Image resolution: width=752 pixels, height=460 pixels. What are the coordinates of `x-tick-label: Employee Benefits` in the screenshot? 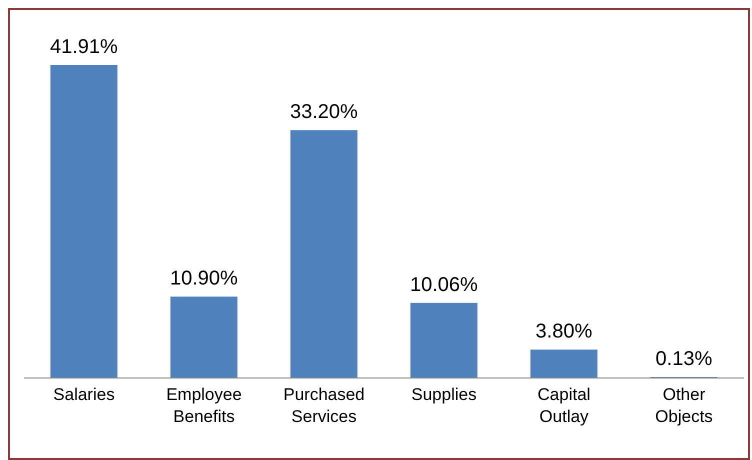 It's located at (204, 405).